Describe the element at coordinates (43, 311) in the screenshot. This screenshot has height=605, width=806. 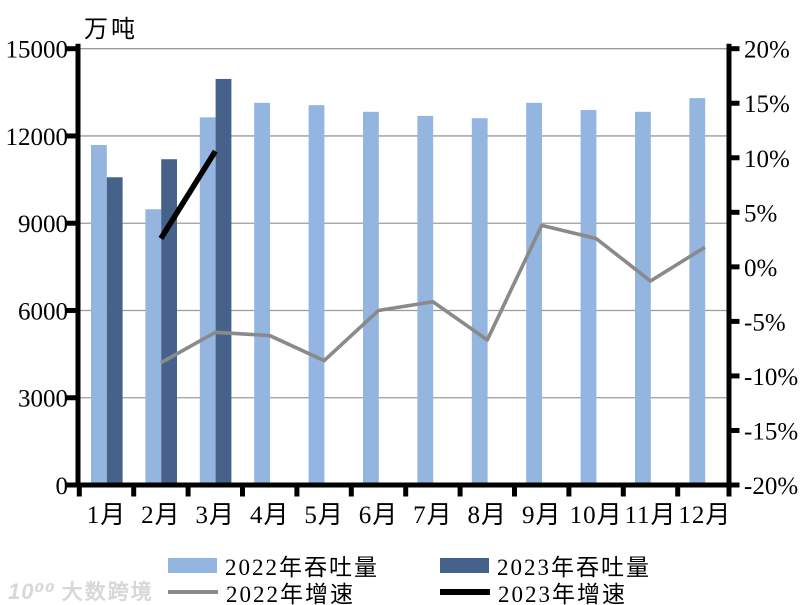
I see `left-tick-label: 6000` at that location.